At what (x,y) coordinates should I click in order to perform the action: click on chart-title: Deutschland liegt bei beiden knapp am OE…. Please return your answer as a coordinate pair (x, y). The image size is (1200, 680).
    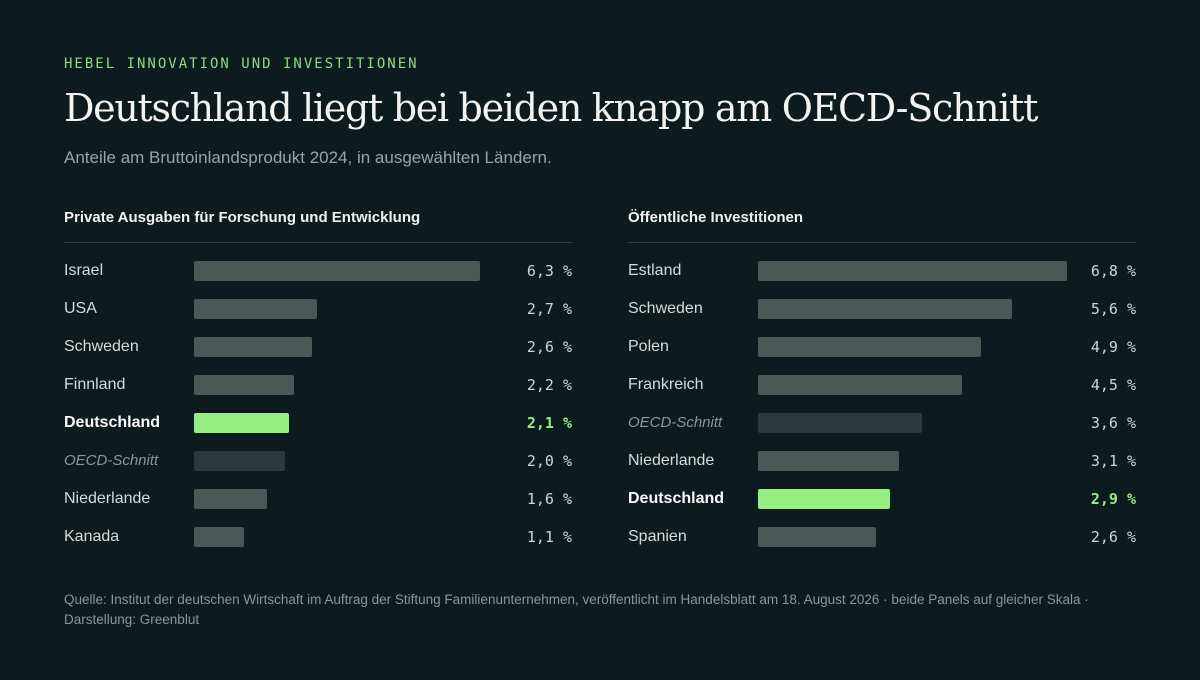
    Looking at the image, I should click on (551, 108).